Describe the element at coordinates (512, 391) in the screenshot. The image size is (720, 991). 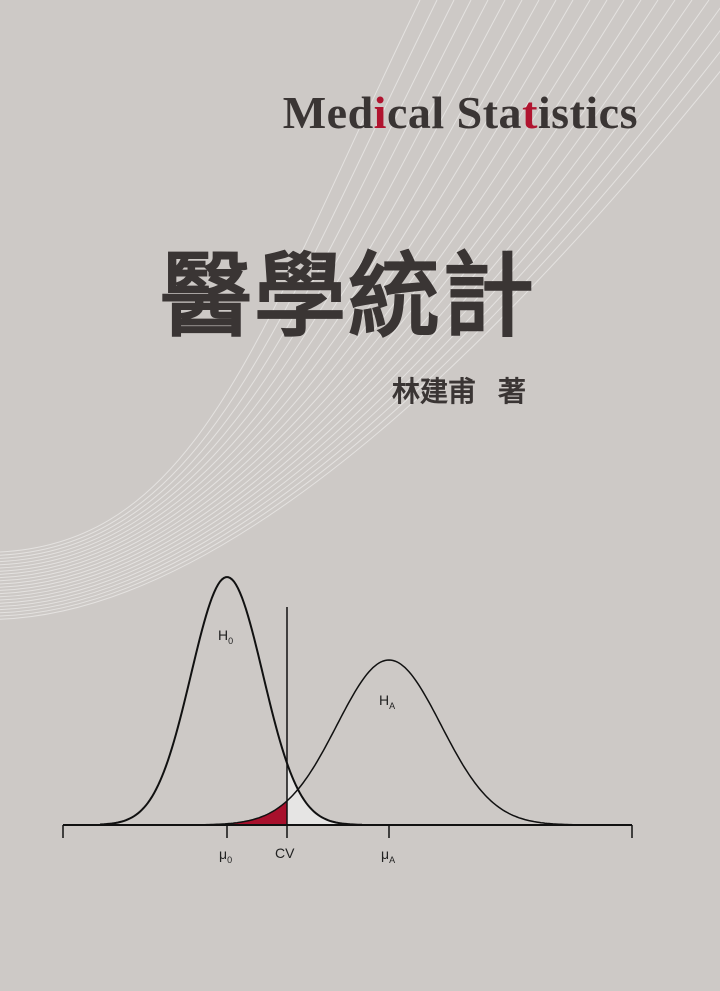
I see `author-suffix: 著` at that location.